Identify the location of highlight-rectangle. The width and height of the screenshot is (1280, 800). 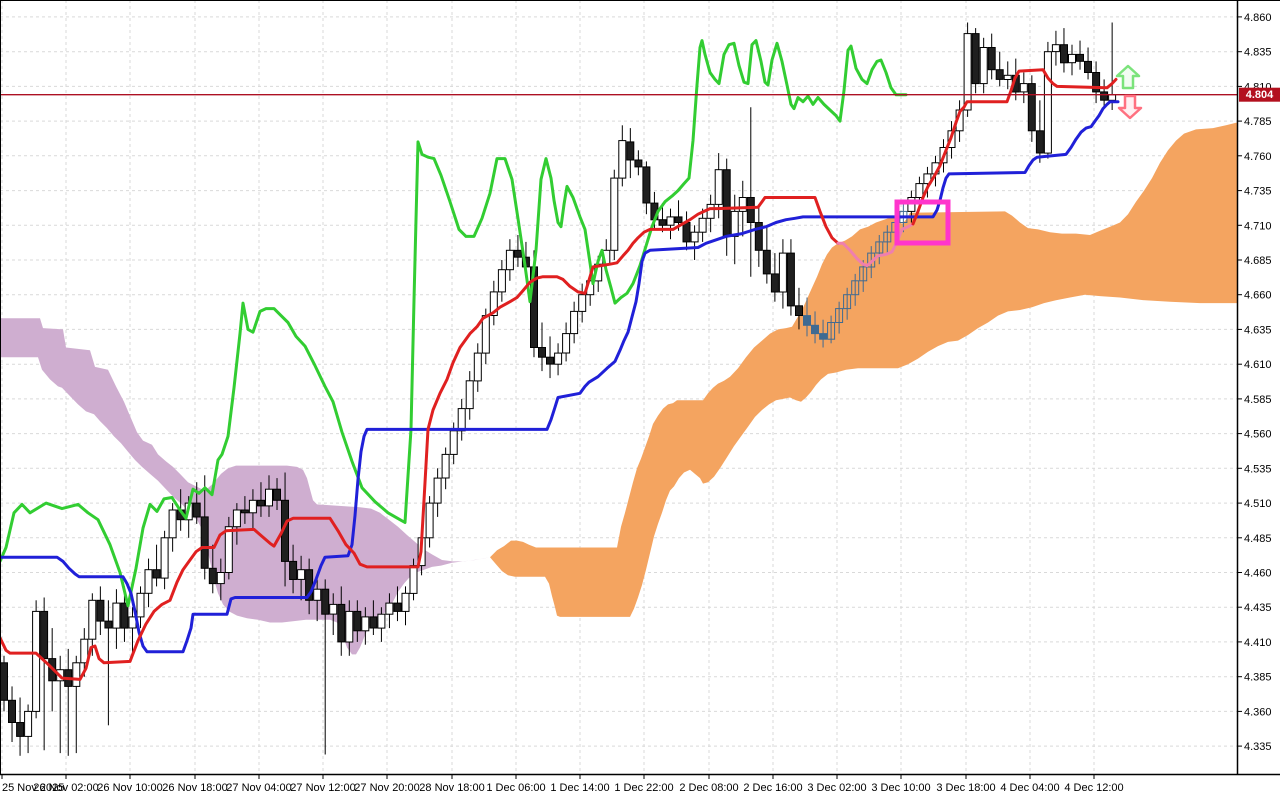
(922, 222).